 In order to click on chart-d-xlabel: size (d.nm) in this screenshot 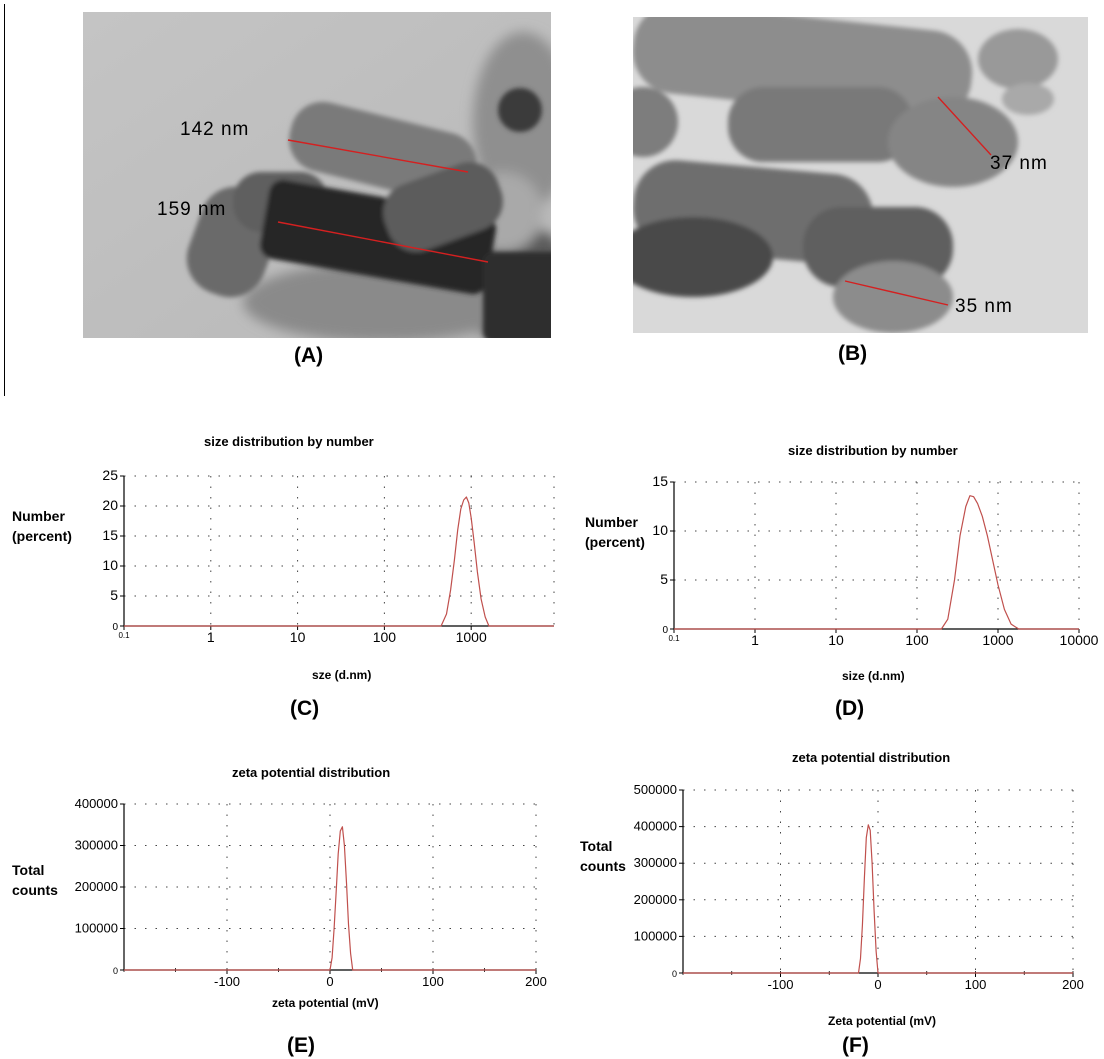, I will do `click(873, 676)`.